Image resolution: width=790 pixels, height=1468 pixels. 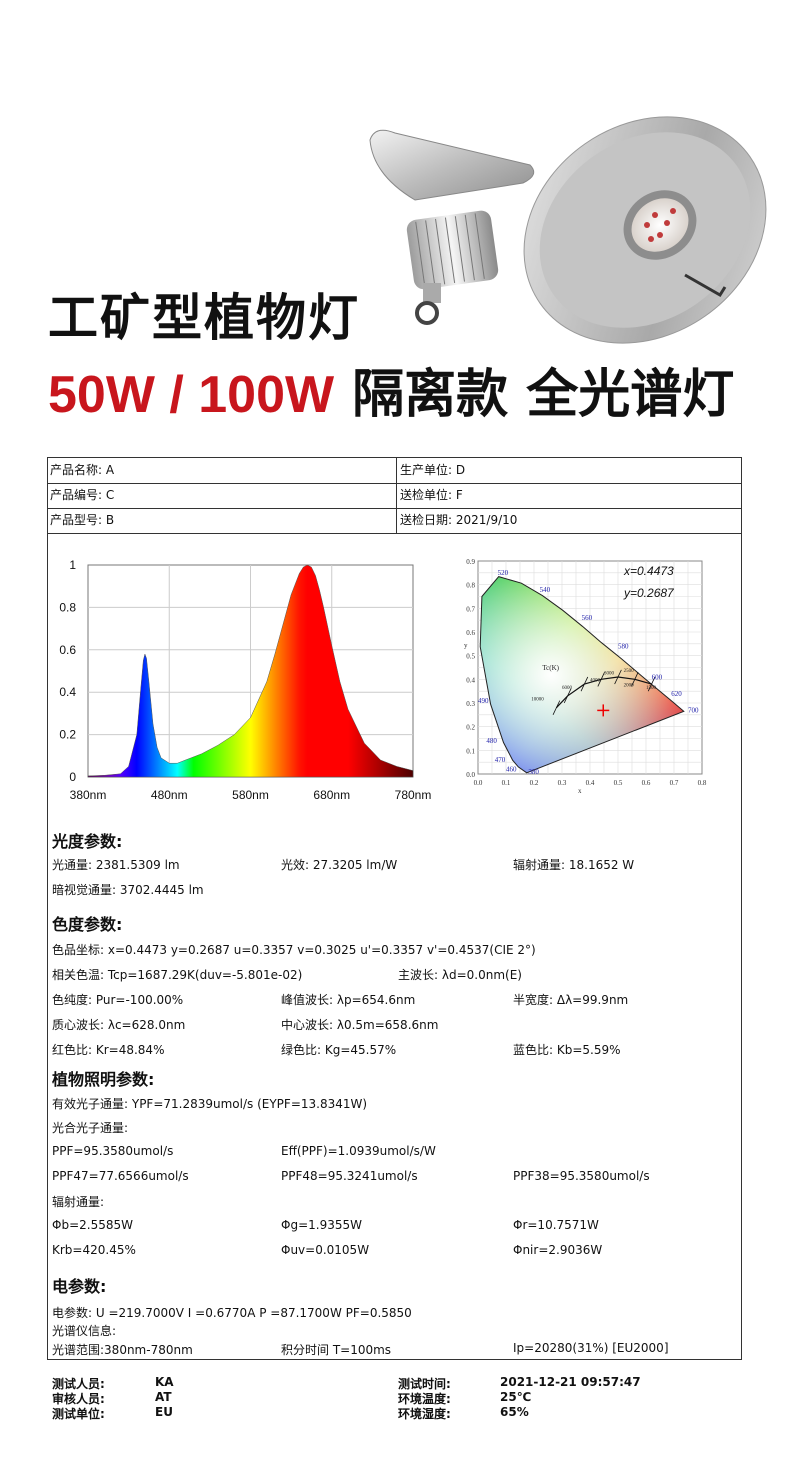 What do you see at coordinates (550, 668) in the screenshot?
I see `cct-label: Tc(K)` at bounding box center [550, 668].